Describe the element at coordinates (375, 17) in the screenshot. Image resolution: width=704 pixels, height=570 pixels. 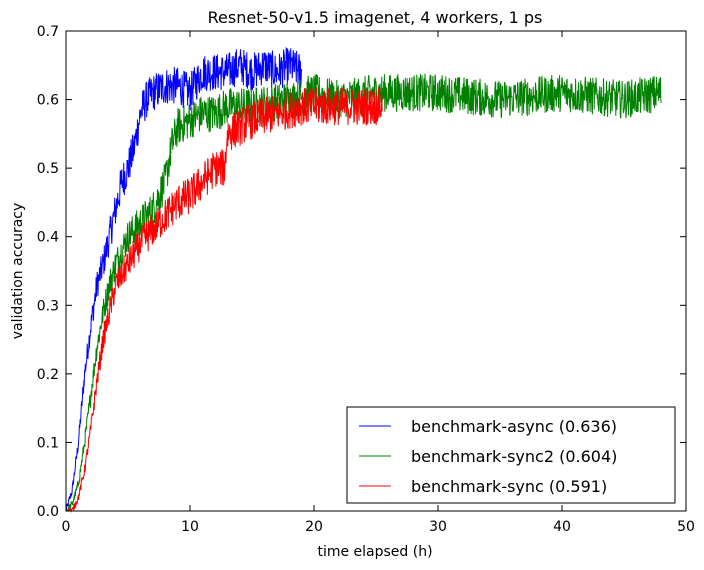
I see `chart-title: Resnet-50-v1.5 imagenet, 4 workers, 1 ps` at that location.